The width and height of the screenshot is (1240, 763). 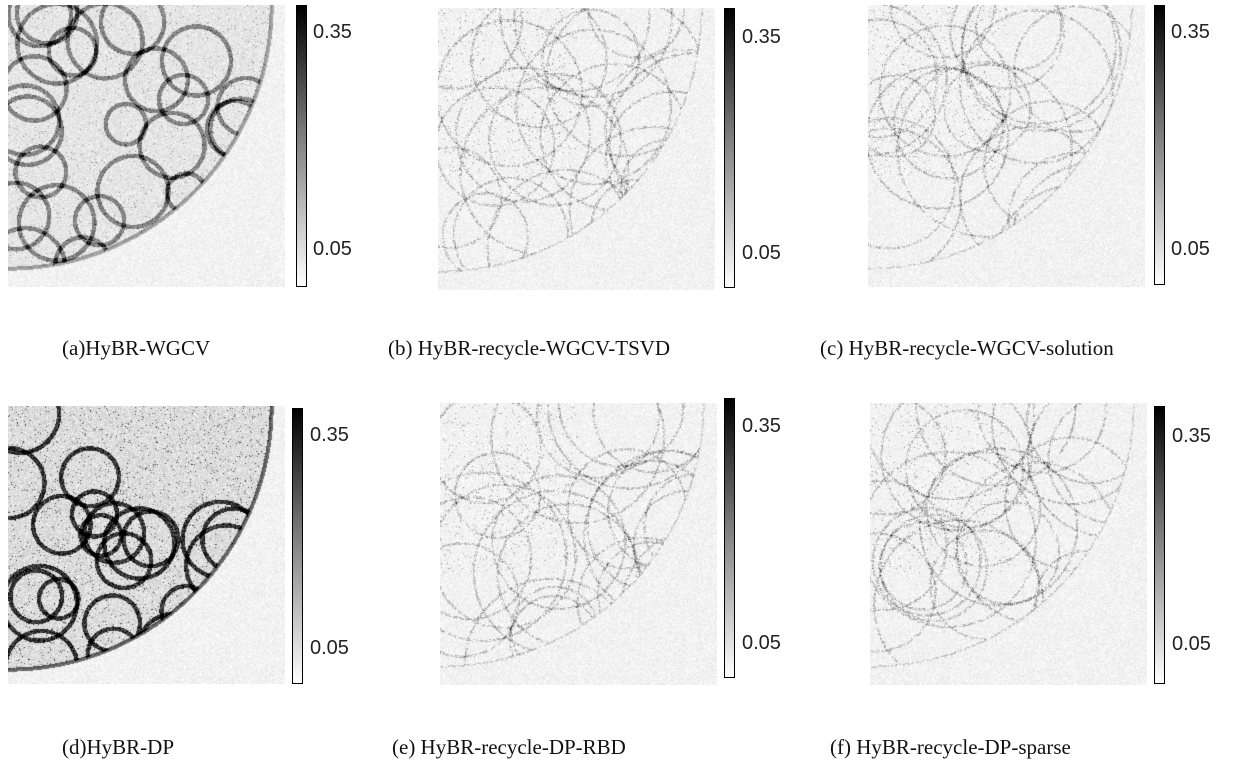 What do you see at coordinates (576, 149) in the screenshot?
I see `error-image-b` at bounding box center [576, 149].